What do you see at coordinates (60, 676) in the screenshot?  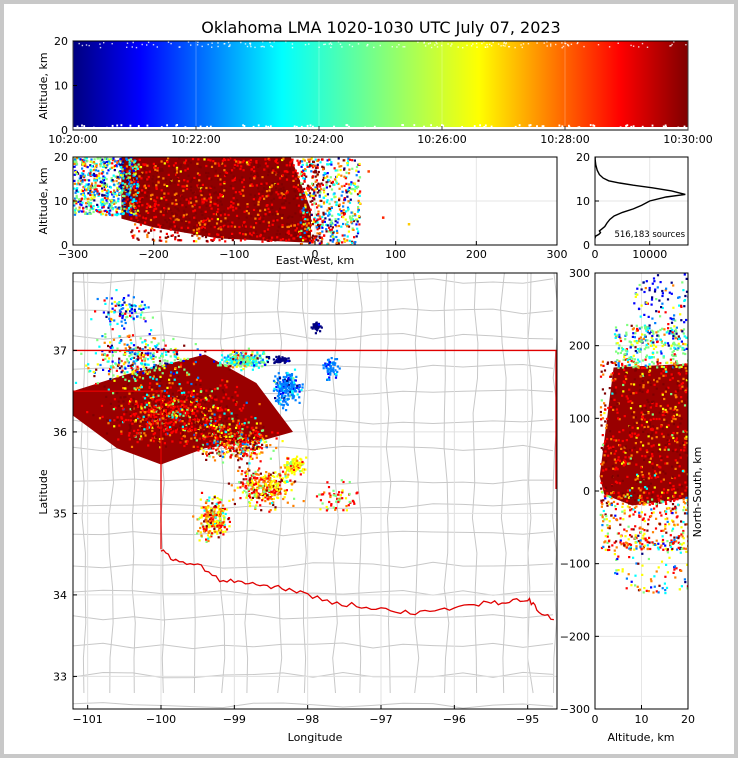 I see `plan-view-ytick: 33` at bounding box center [60, 676].